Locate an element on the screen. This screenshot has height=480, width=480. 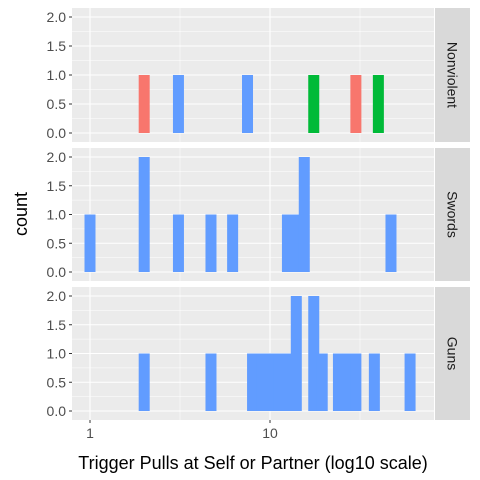
facet-strip-label: Swords is located at coordinates (453, 214).